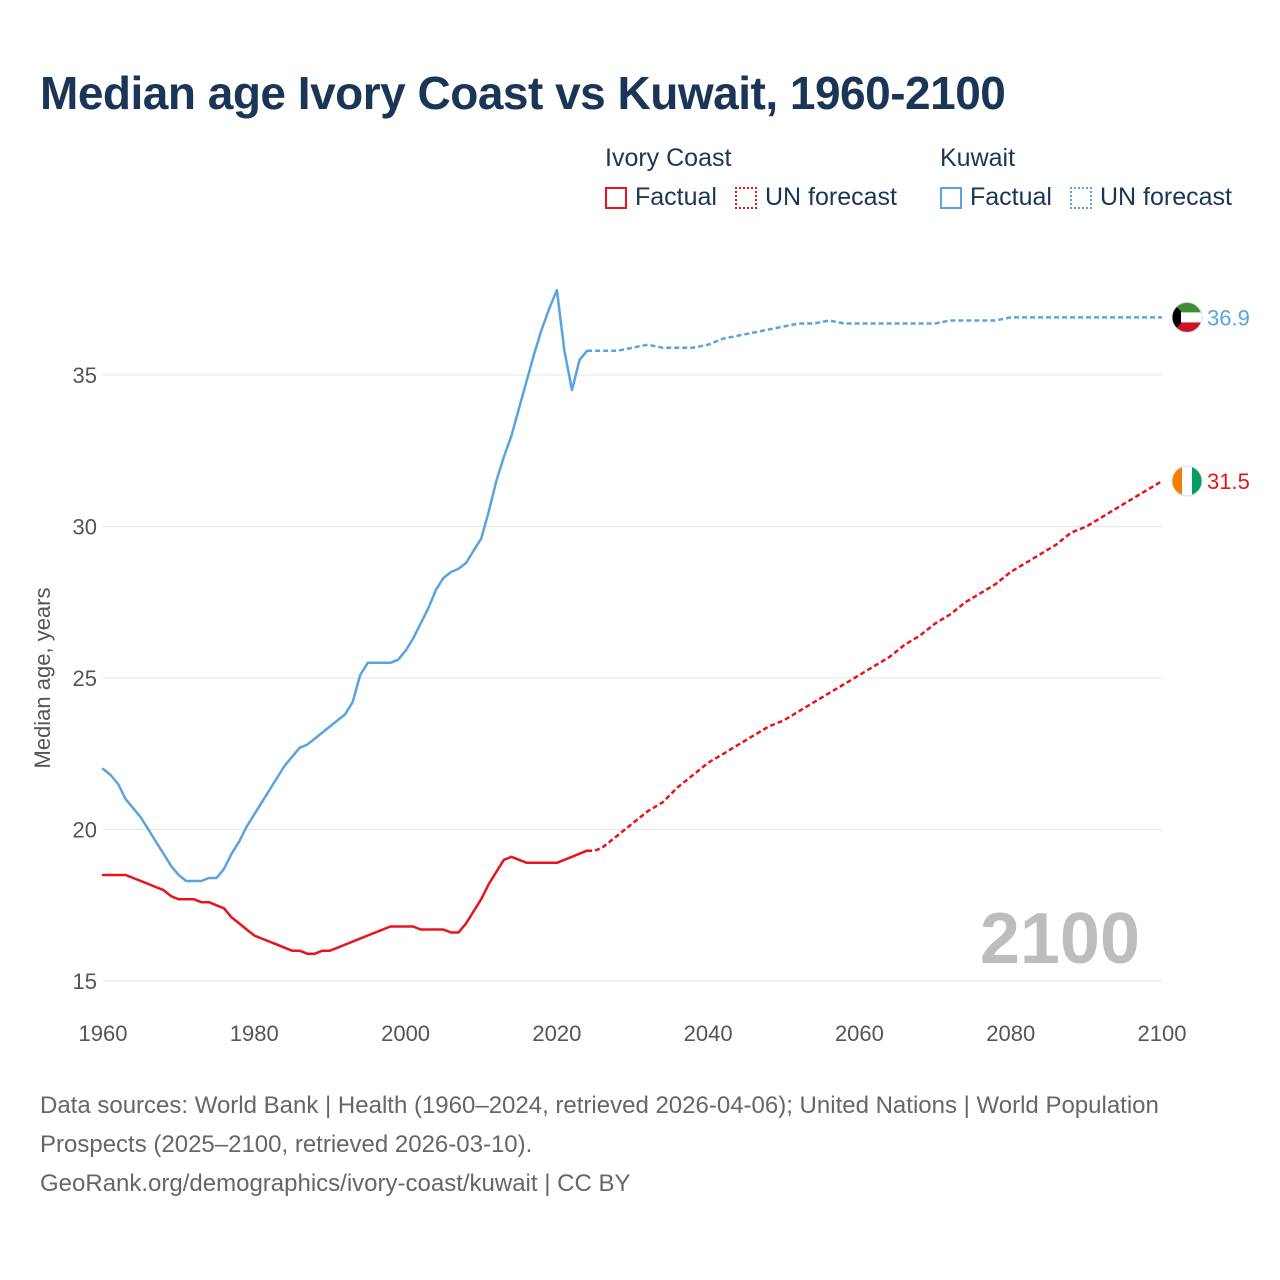 This screenshot has height=1280, width=1280. What do you see at coordinates (42, 678) in the screenshot?
I see `y-axis-title: Median age, years` at bounding box center [42, 678].